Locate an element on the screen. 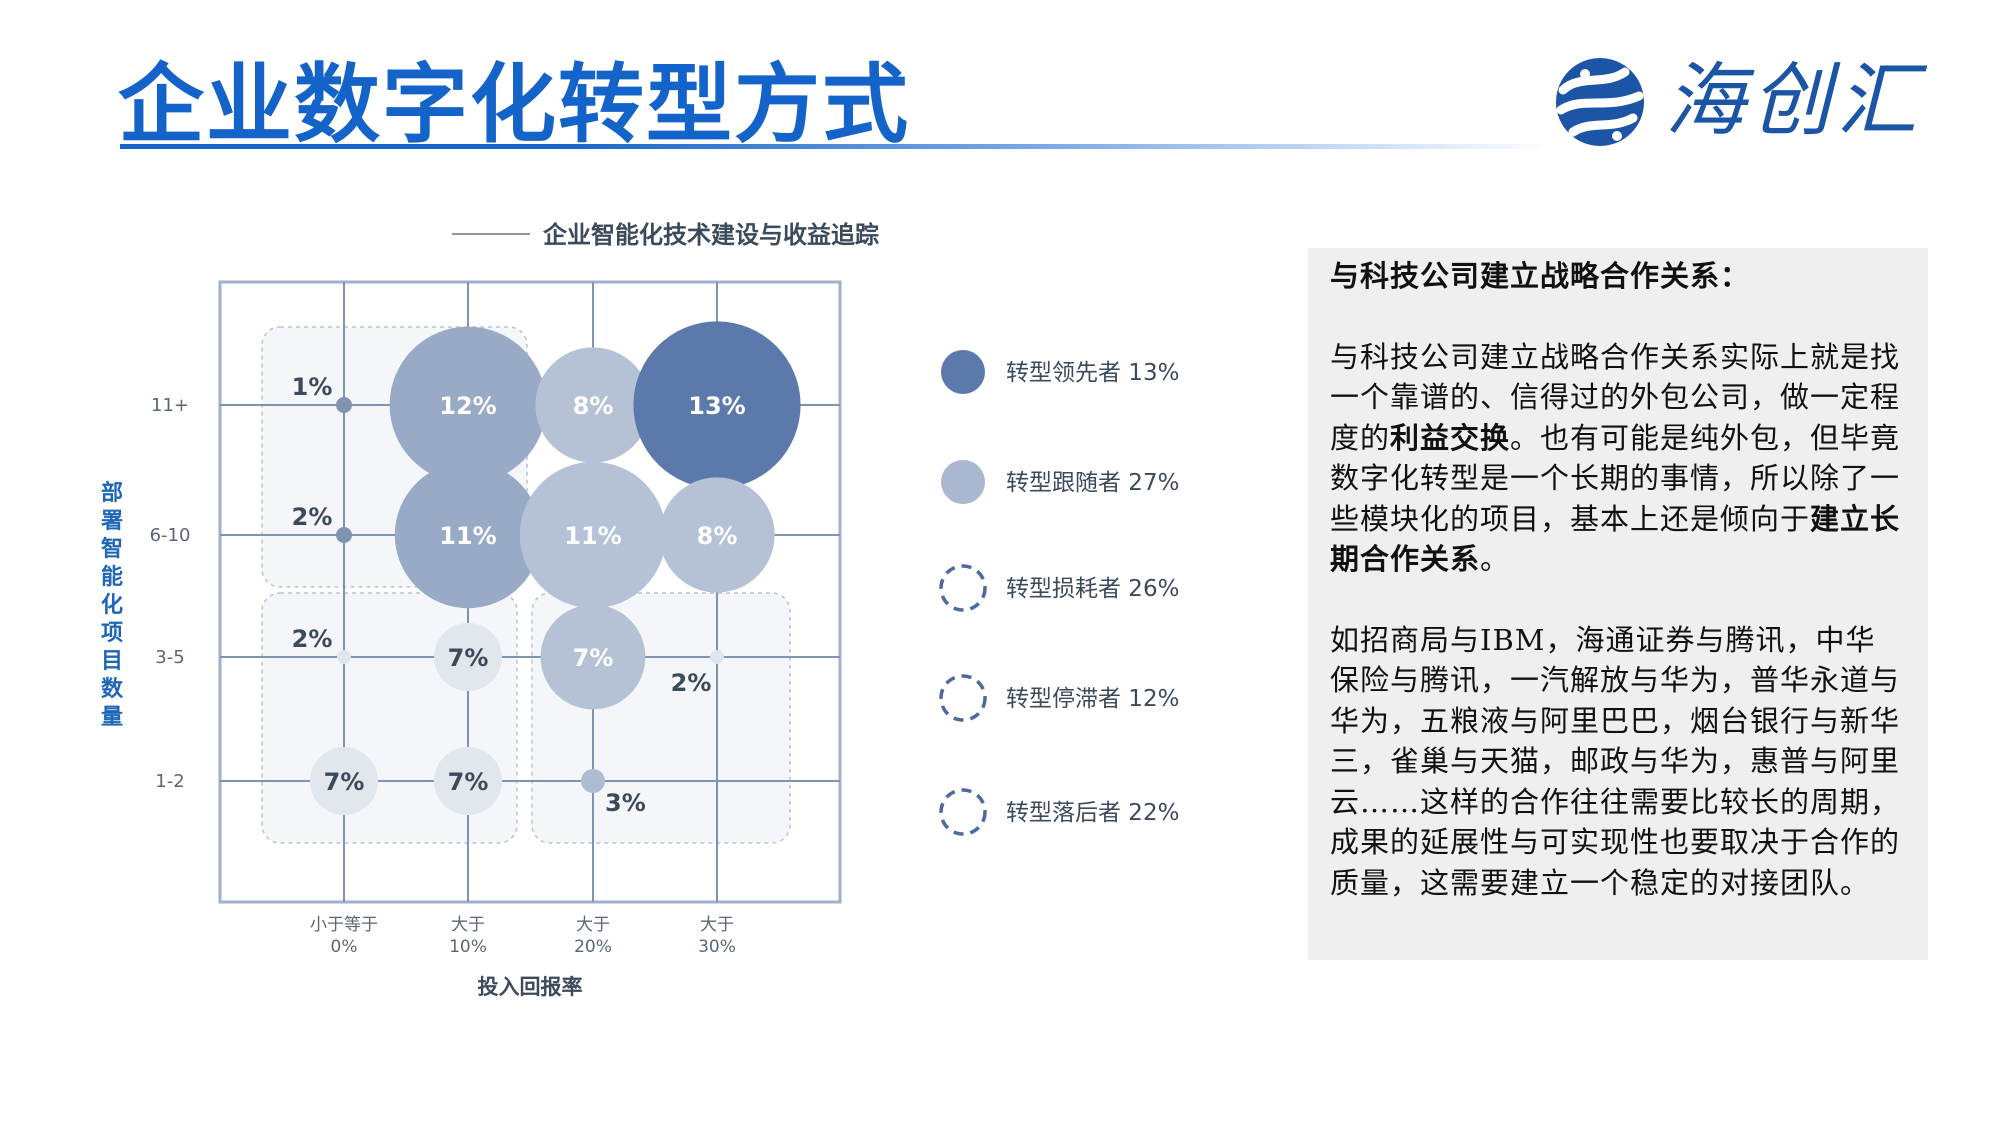 This screenshot has width=2000, height=1125. logo-text: 海创汇 is located at coordinates (1794, 100).